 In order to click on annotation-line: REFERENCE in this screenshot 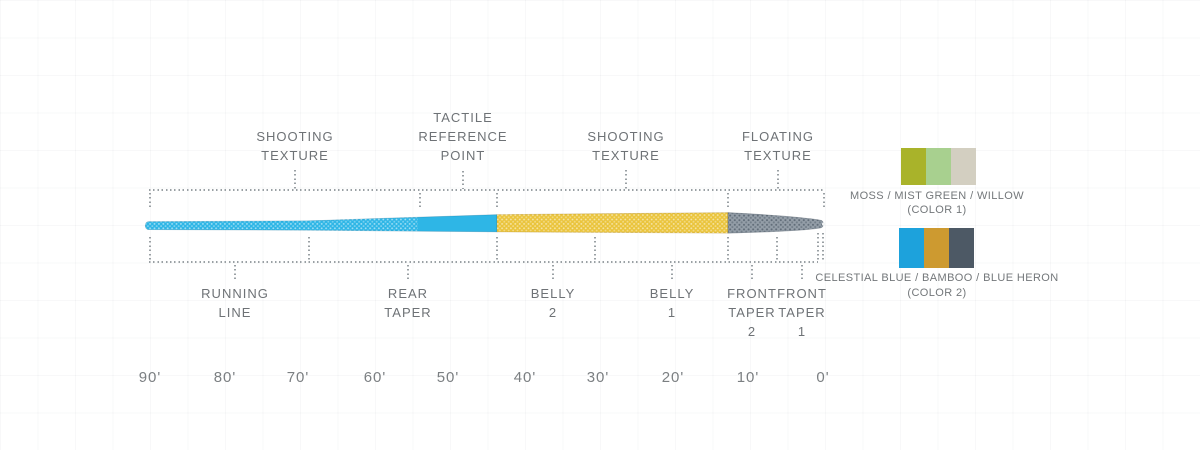, I will do `click(463, 136)`.